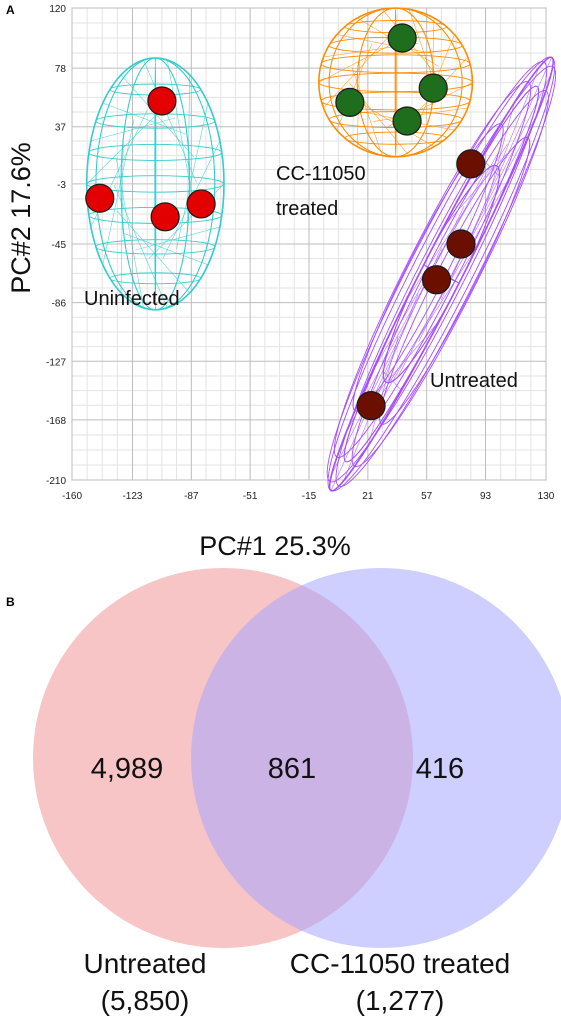  Describe the element at coordinates (61, 69) in the screenshot. I see `y-tick-label: 78` at that location.